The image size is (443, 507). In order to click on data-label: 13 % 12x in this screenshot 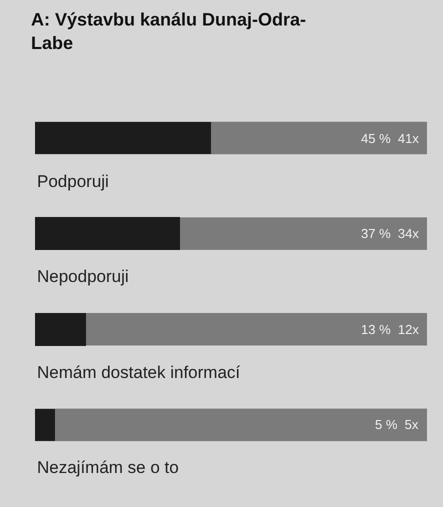, I will do `click(390, 329)`.